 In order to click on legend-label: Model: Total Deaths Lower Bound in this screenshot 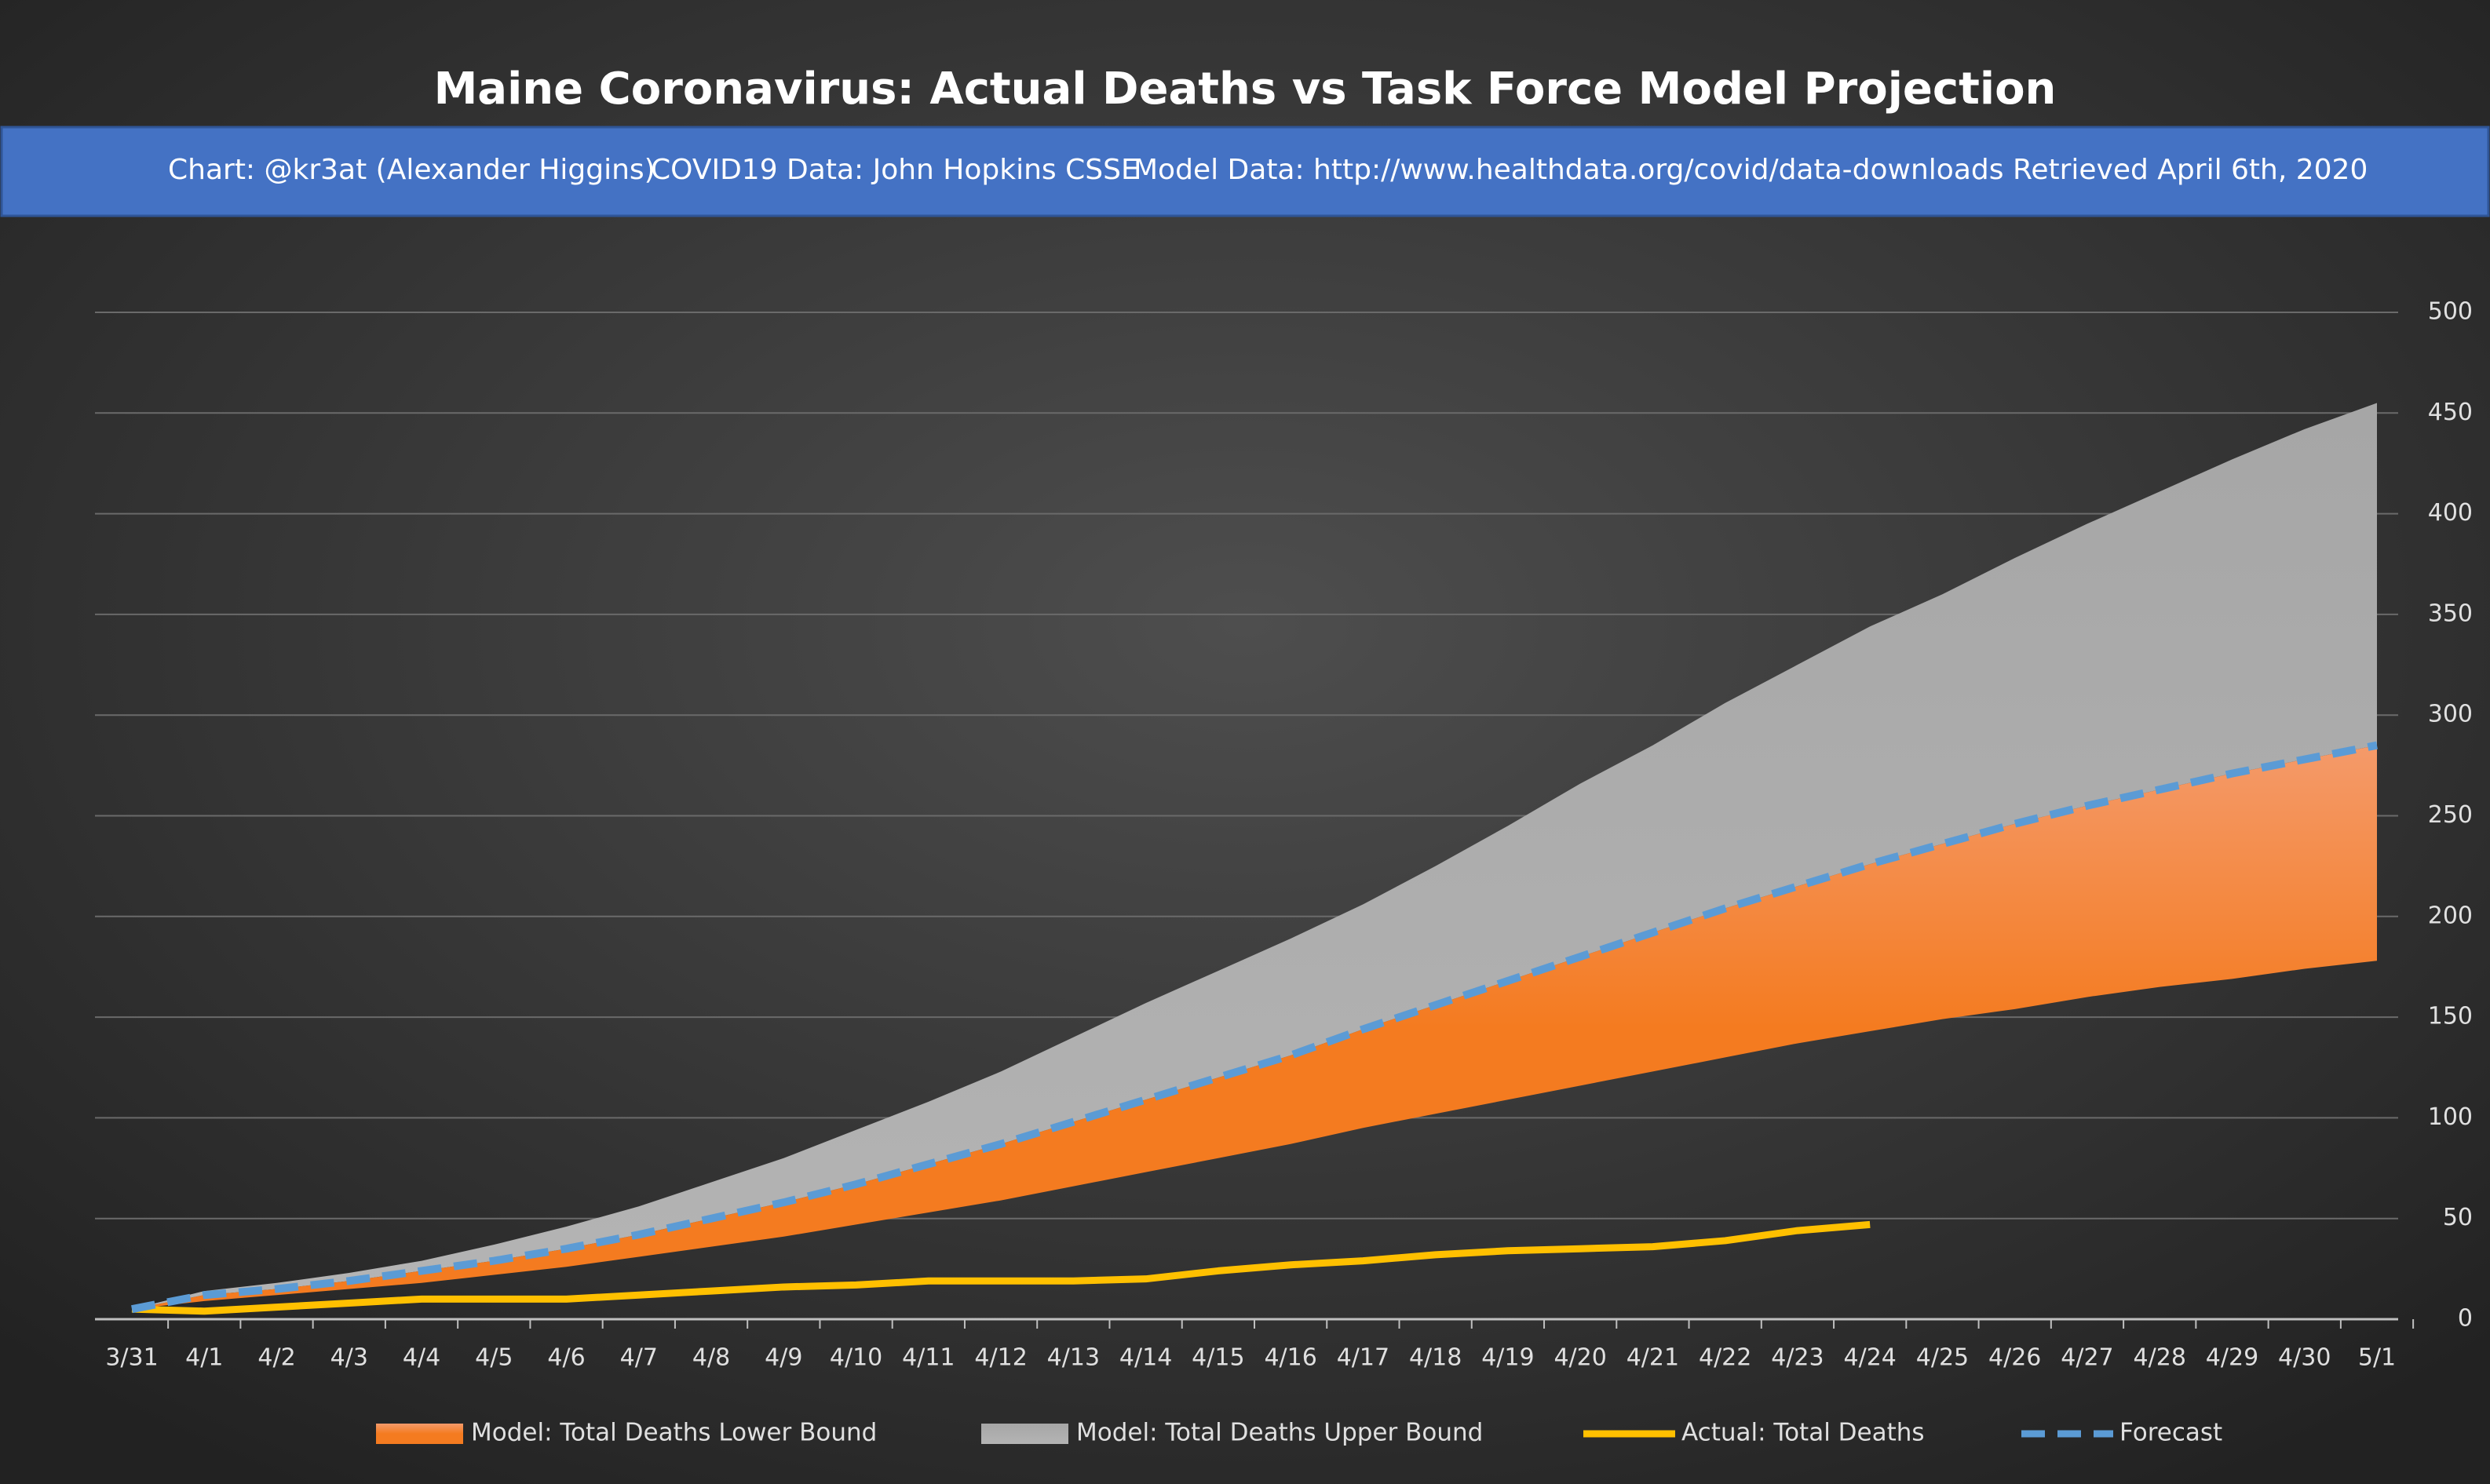, I will do `click(674, 1433)`.